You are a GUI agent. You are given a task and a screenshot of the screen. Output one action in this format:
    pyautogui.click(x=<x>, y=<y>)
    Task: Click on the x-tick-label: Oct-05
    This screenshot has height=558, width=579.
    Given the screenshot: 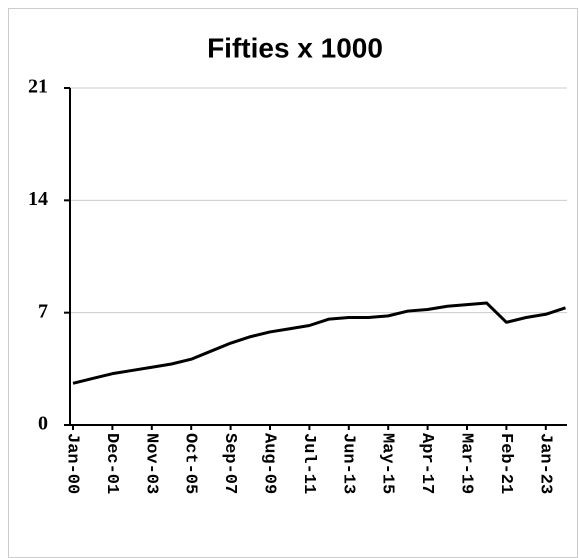 What is the action you would take?
    pyautogui.click(x=190, y=463)
    